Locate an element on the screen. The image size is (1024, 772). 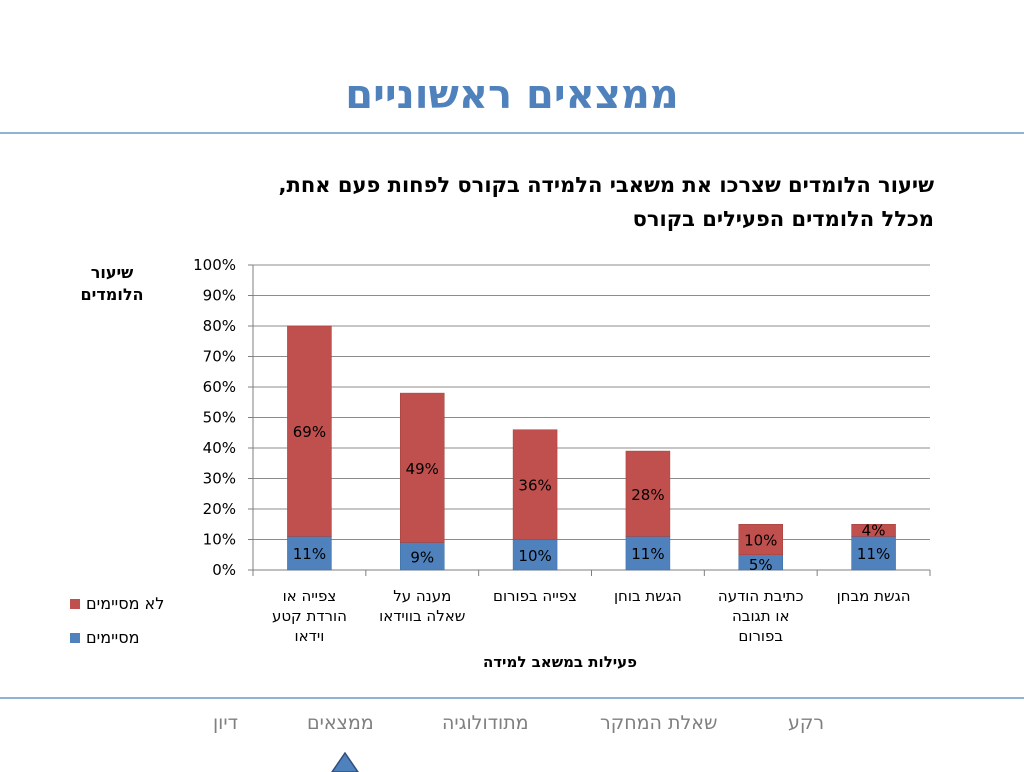
data-label-non-completers: 28% is located at coordinates (647, 495).